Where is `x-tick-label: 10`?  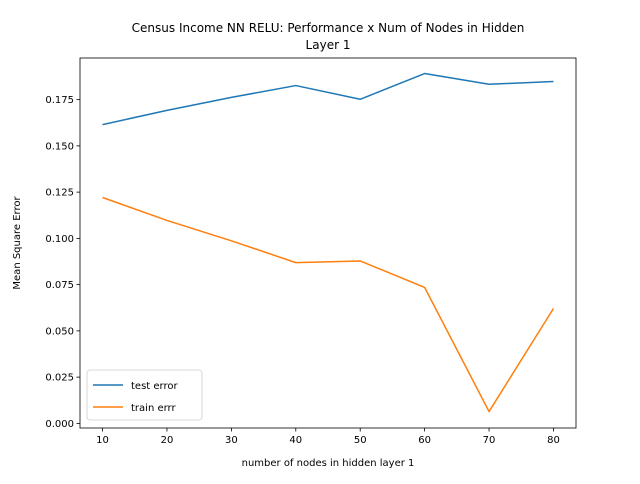
x-tick-label: 10 is located at coordinates (102, 440).